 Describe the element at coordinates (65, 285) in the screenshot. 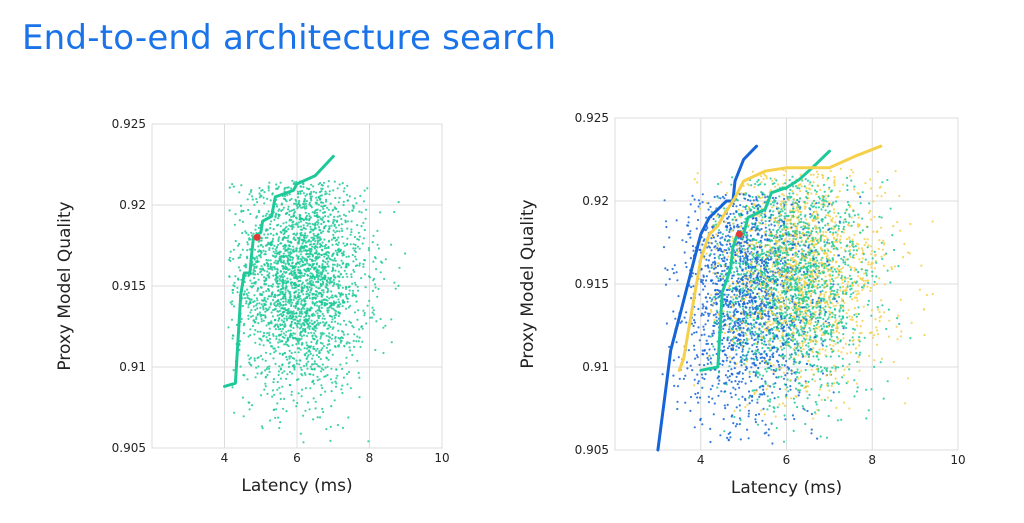

I see `y-axis-label: Proxy Model Quality` at that location.